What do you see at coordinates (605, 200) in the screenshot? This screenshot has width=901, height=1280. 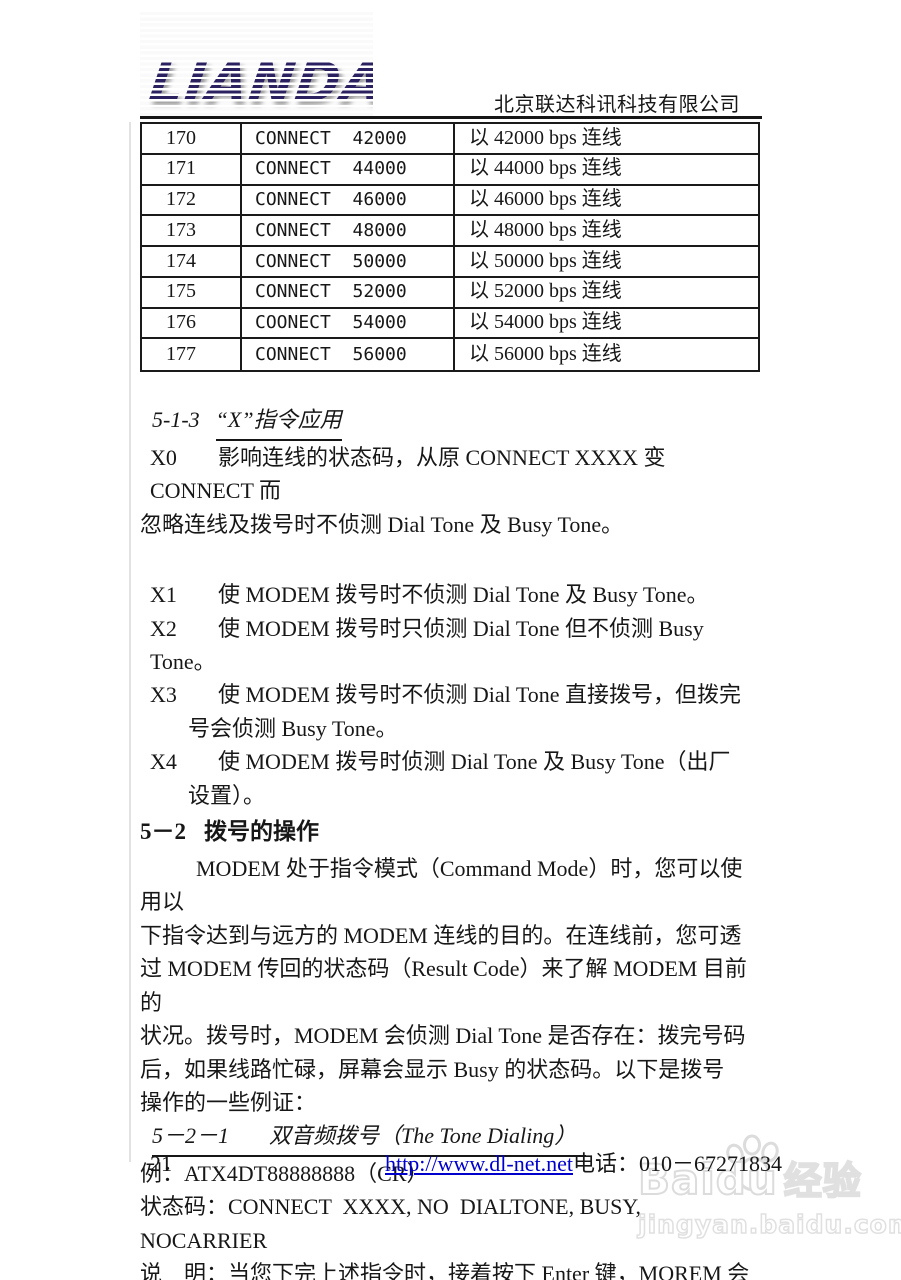 I see `cell-meaning: 以 46000 bps 连线` at bounding box center [605, 200].